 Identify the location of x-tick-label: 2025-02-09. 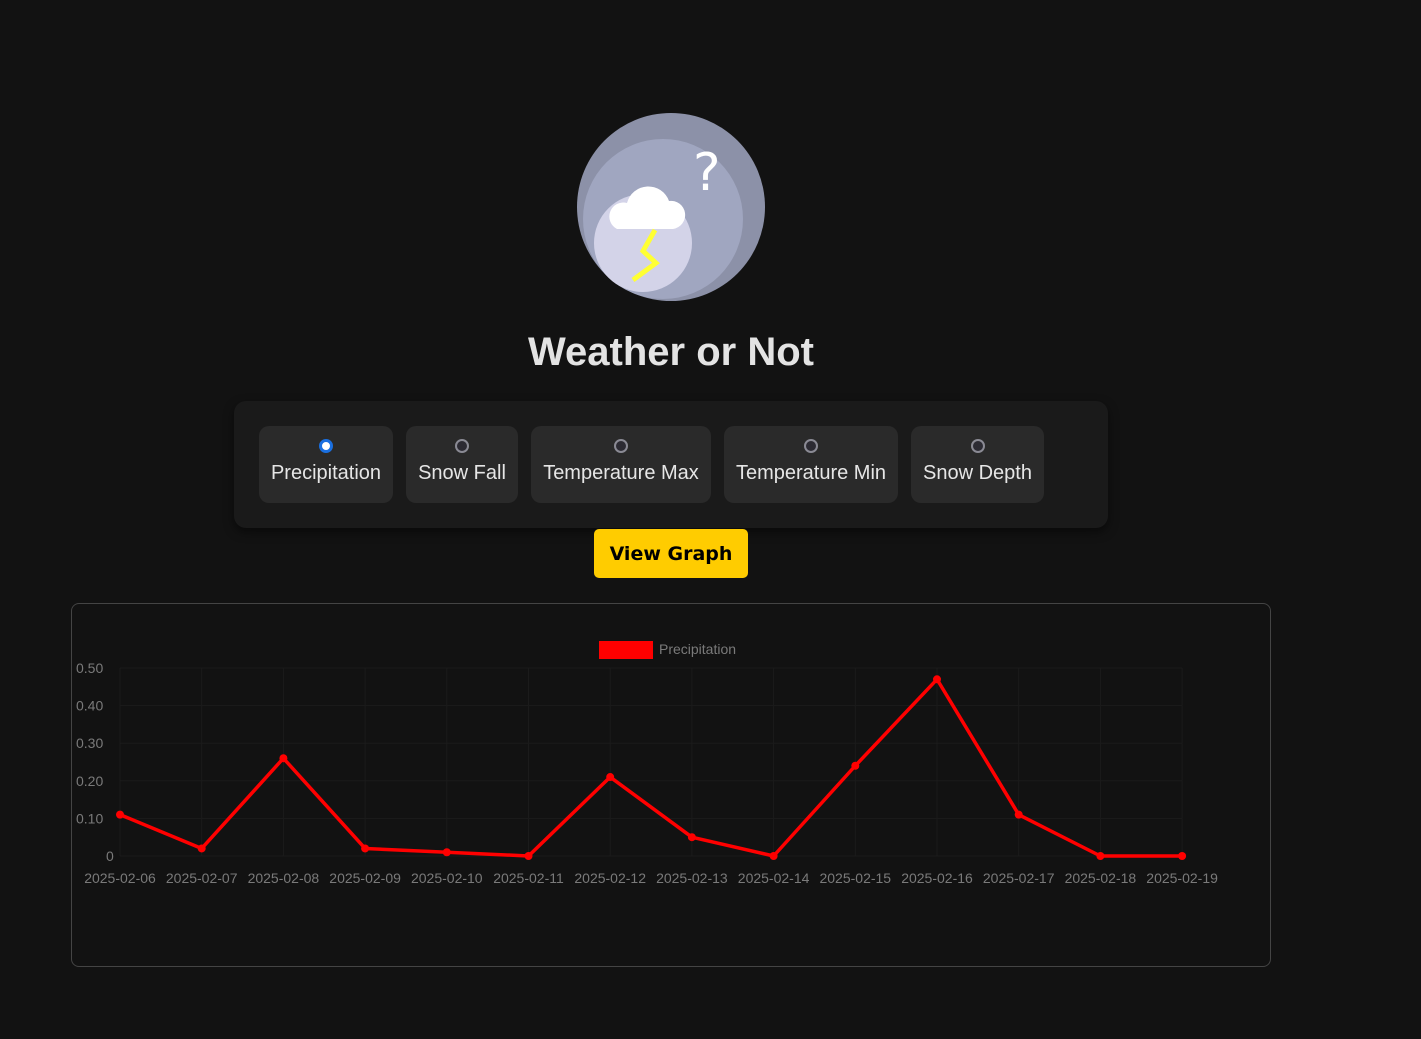
(365, 878).